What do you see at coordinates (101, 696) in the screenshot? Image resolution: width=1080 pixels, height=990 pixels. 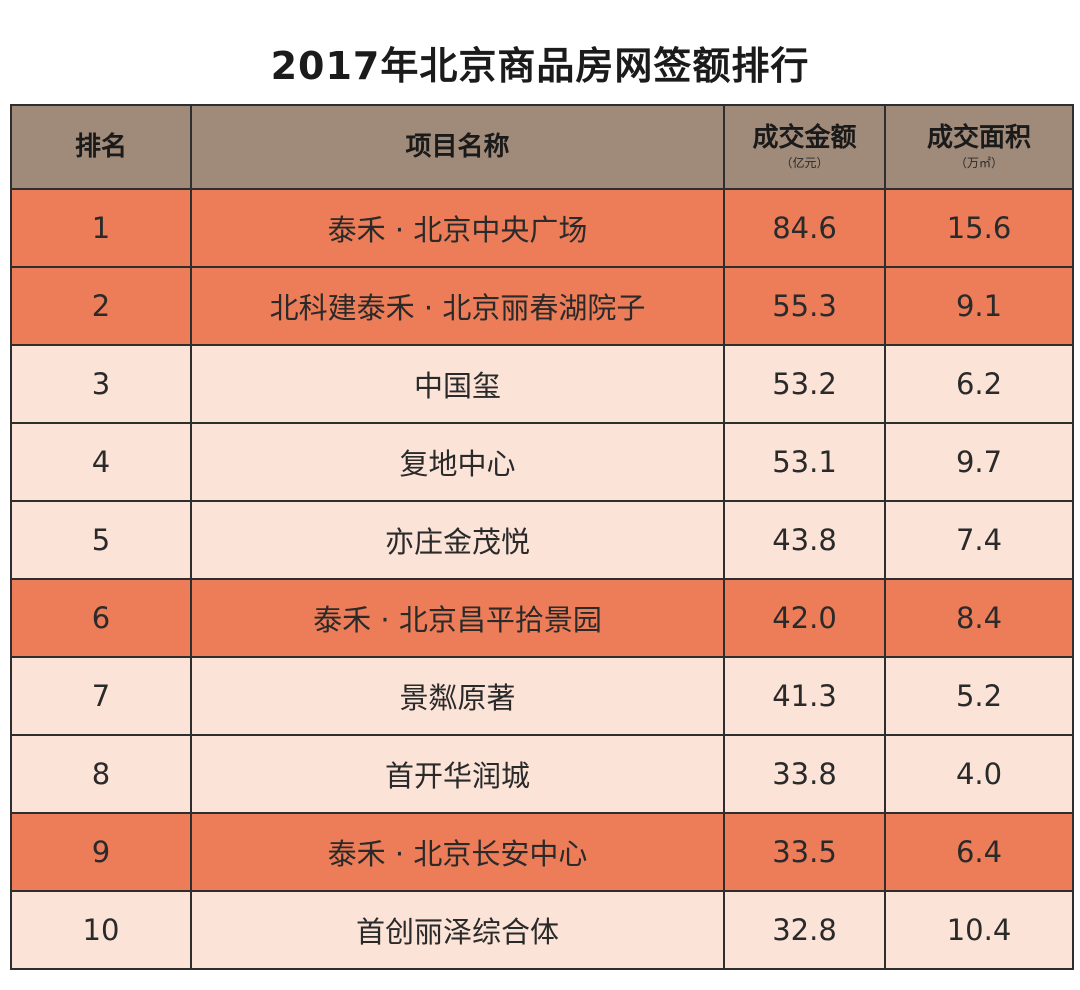 I see `cell-rank: 7` at bounding box center [101, 696].